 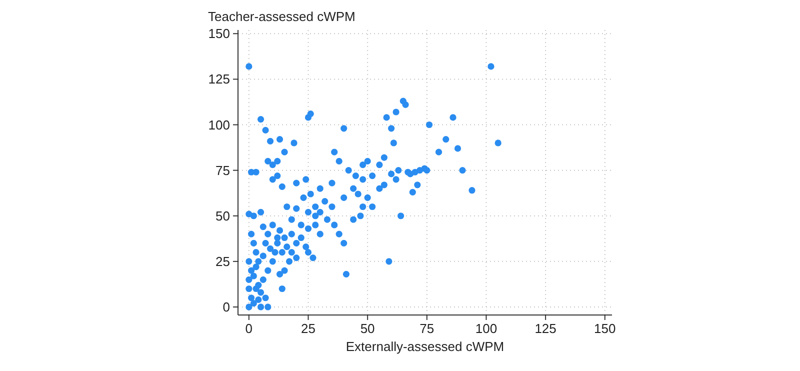 What do you see at coordinates (219, 34) in the screenshot?
I see `y-tick-label: 150` at bounding box center [219, 34].